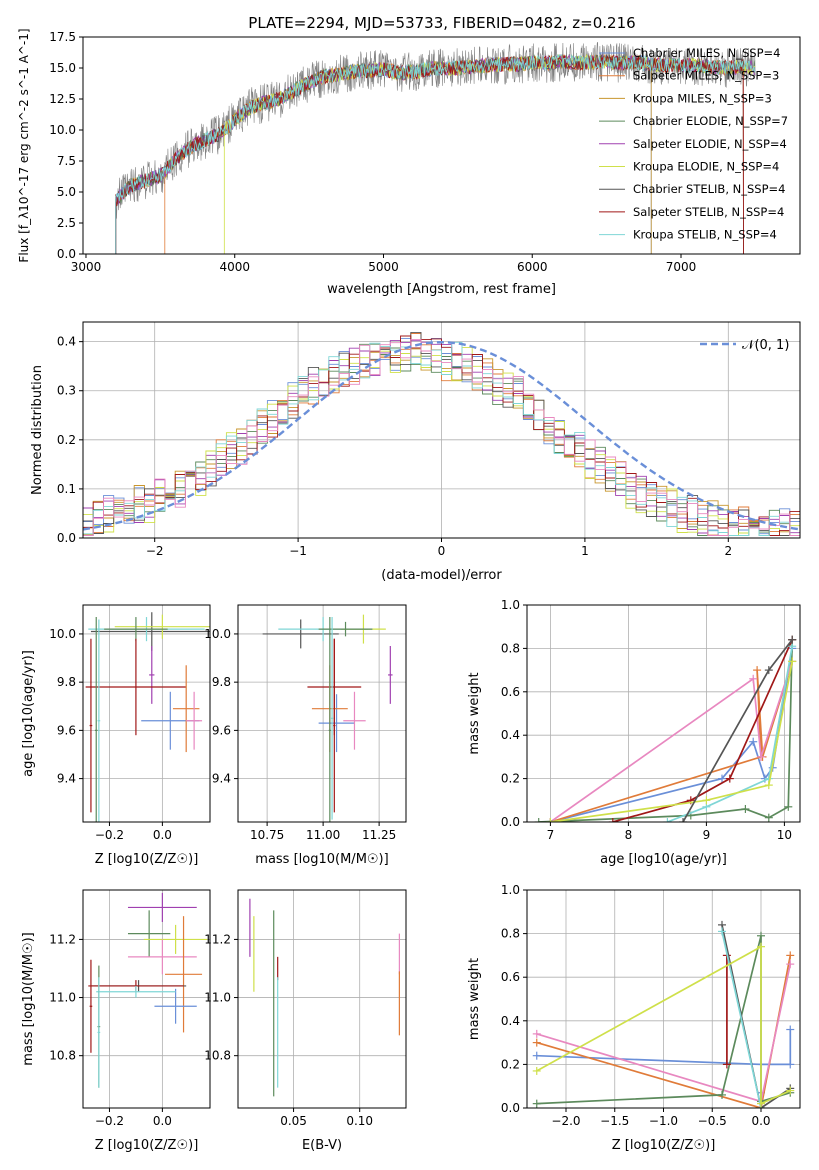 This screenshot has height=1170, width=819. Describe the element at coordinates (712, 1121) in the screenshot. I see `x-tick-label: −0.5` at that location.